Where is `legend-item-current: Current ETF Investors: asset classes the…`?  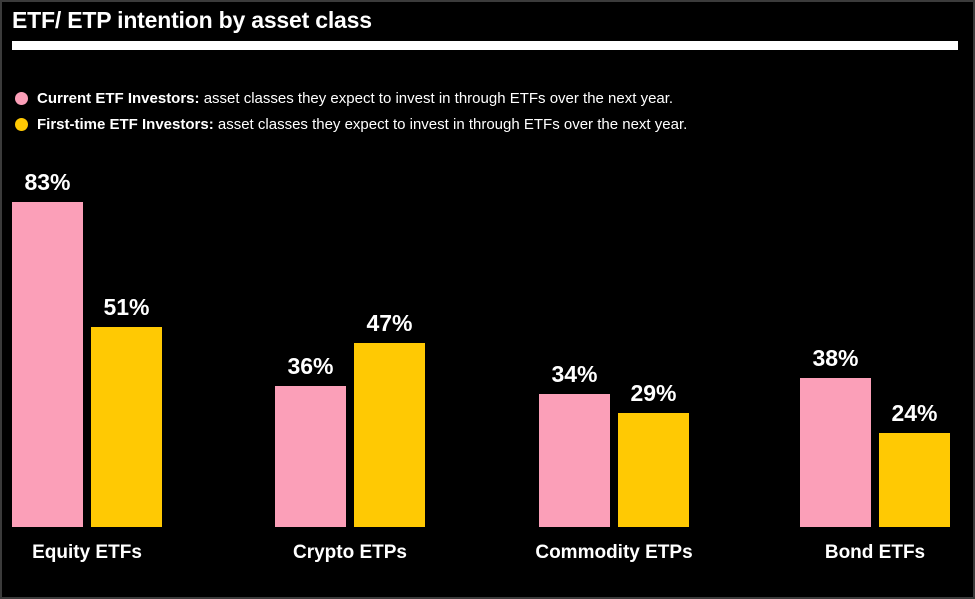
legend-item-current: Current ETF Investors: asset classes the… is located at coordinates (351, 98).